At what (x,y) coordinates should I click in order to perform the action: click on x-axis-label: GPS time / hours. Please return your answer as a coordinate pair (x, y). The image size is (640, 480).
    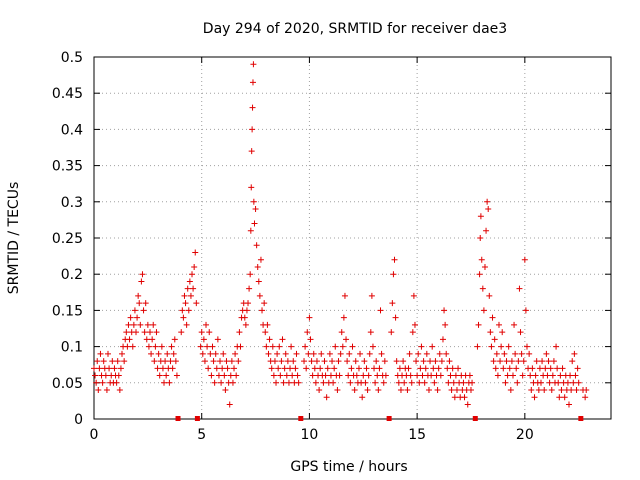
    Looking at the image, I should click on (348, 467).